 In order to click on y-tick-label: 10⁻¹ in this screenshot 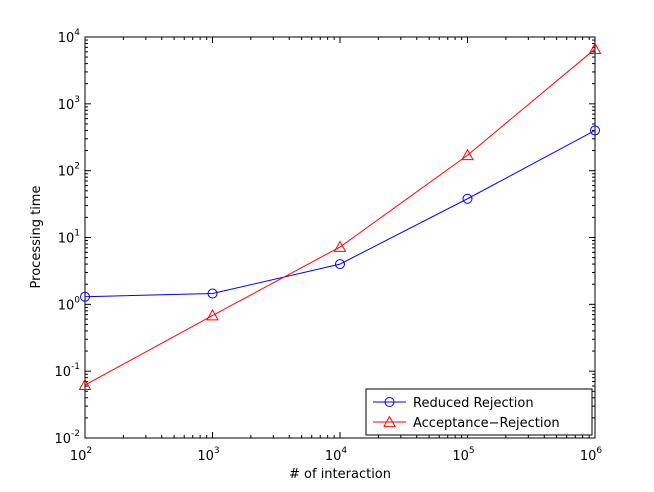, I will do `click(67, 371)`.